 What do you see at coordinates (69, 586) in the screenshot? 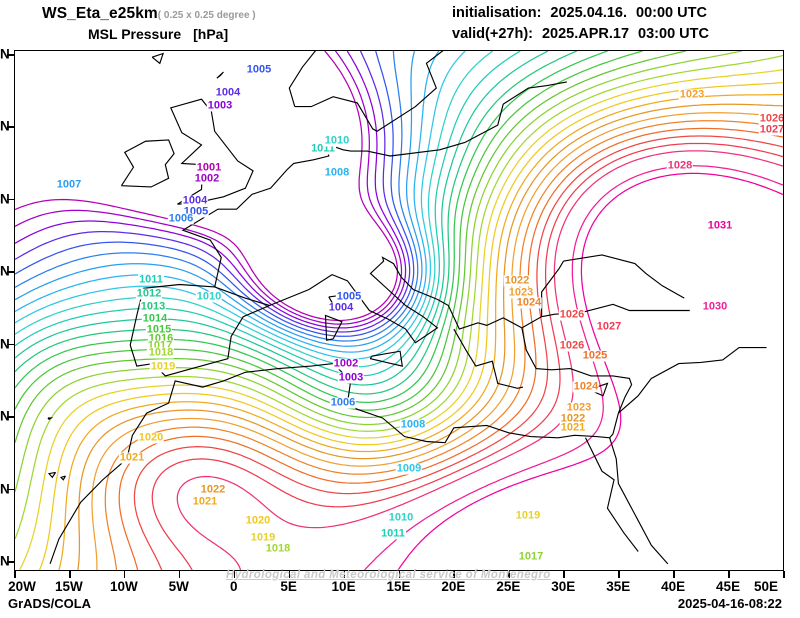
I see `longitude-label: 15W` at bounding box center [69, 586].